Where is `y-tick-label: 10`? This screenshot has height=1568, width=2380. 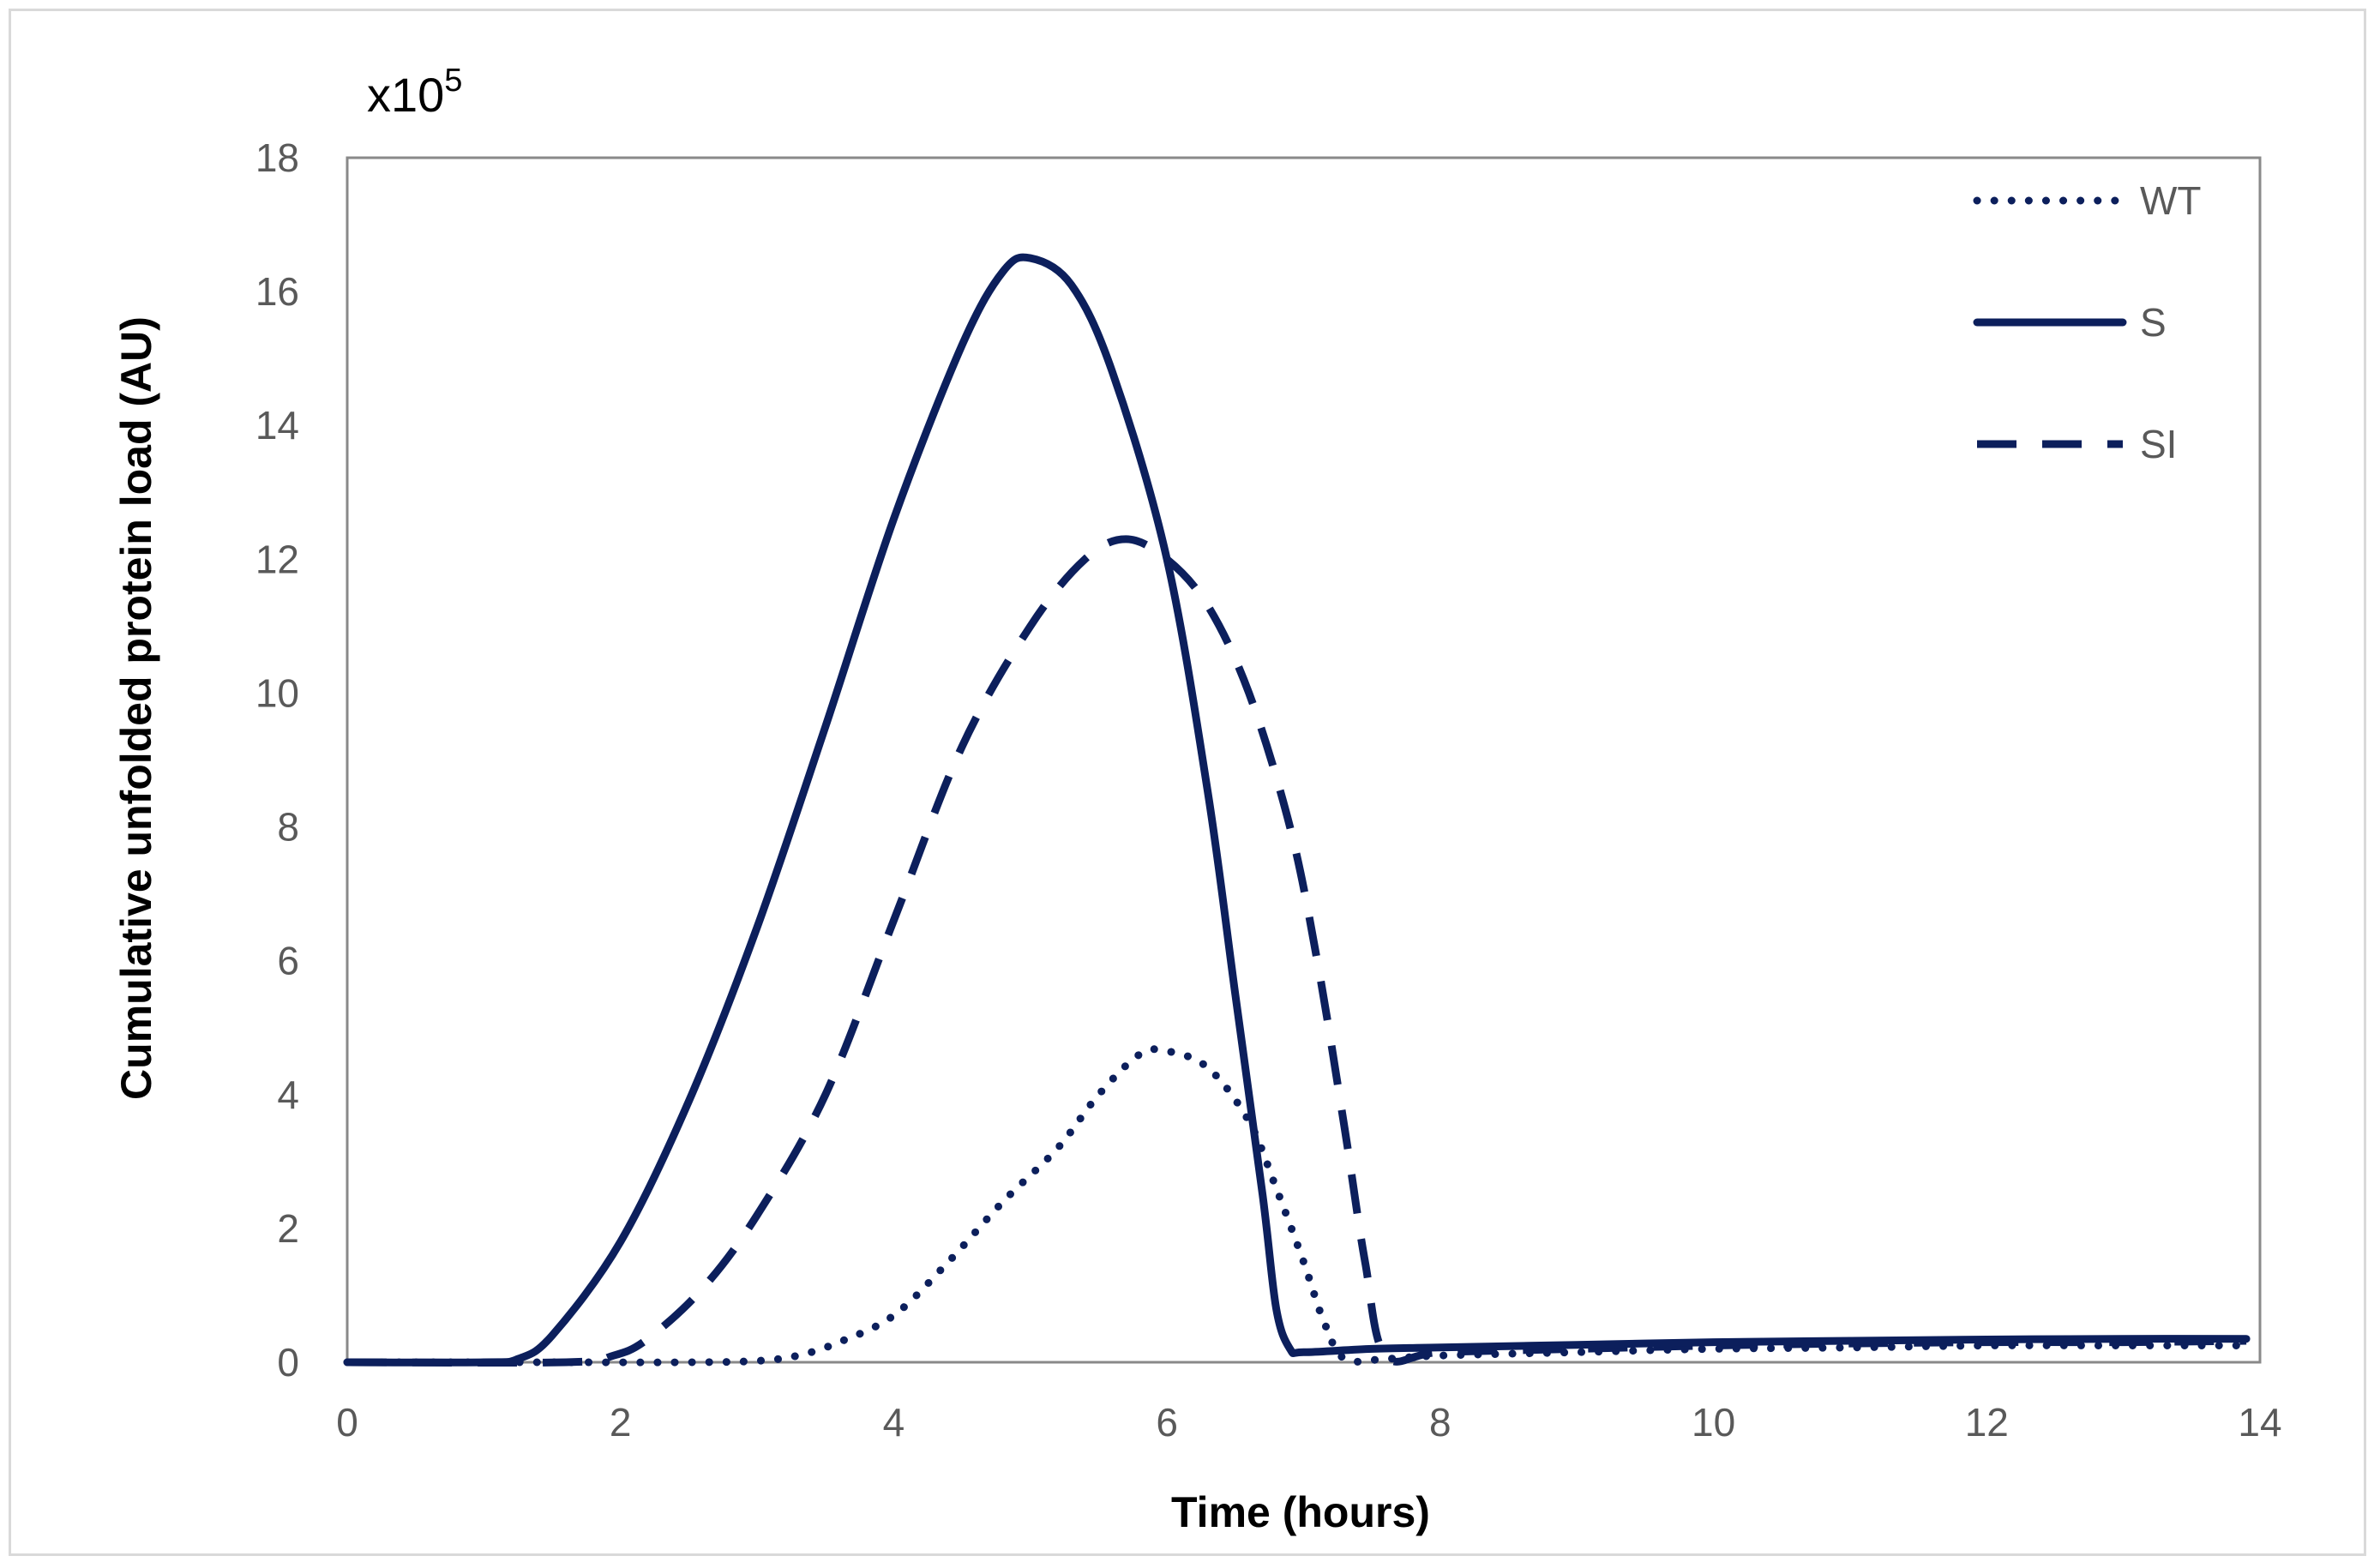
y-tick-label: 10 is located at coordinates (277, 692).